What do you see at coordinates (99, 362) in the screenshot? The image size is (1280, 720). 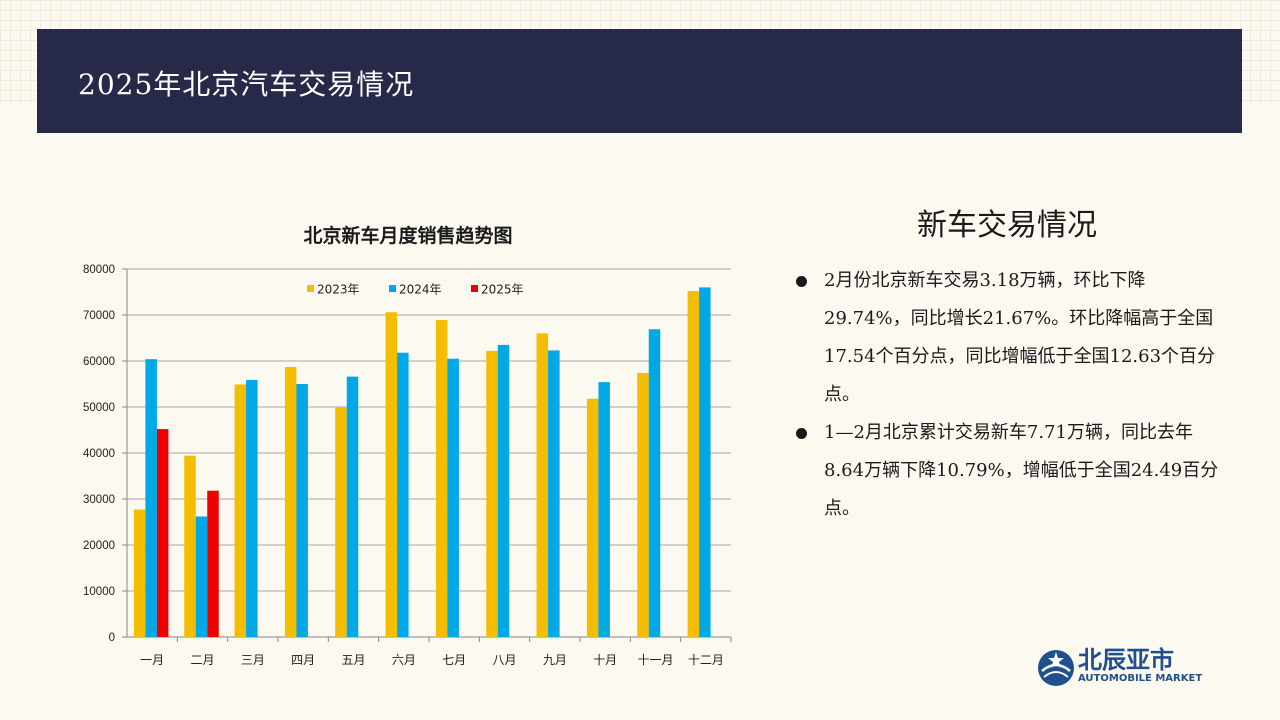 I see `y-tick-label: 60000` at bounding box center [99, 362].